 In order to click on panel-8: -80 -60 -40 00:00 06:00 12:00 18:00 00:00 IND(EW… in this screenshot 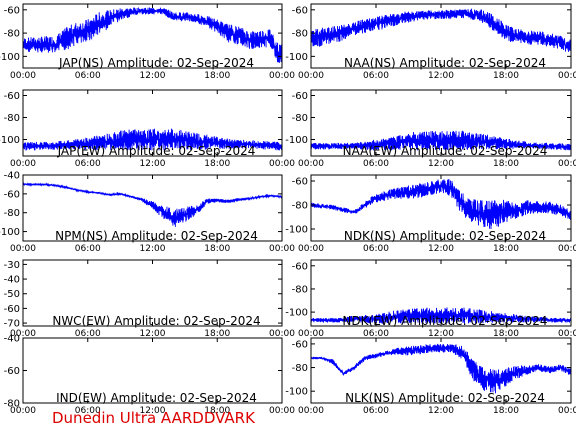, I will do `click(150, 375)`.